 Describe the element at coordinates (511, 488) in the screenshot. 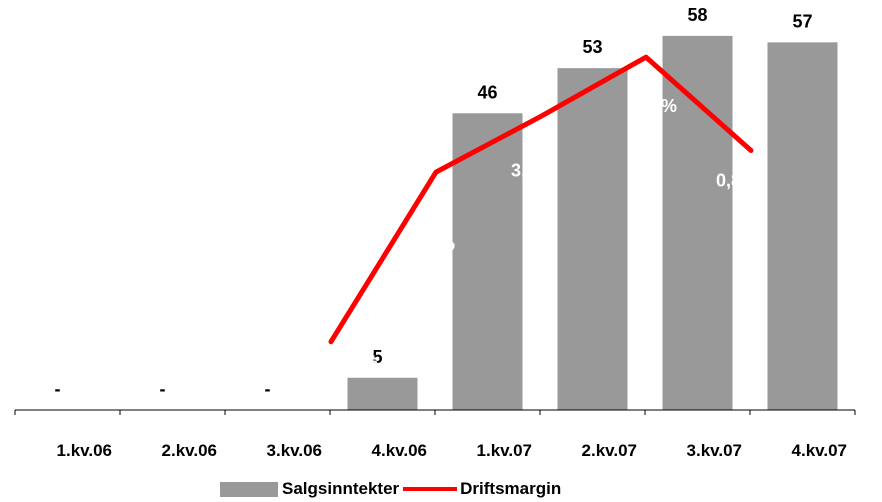

I see `legend-label-driftsmargin: Driftsmargin` at that location.